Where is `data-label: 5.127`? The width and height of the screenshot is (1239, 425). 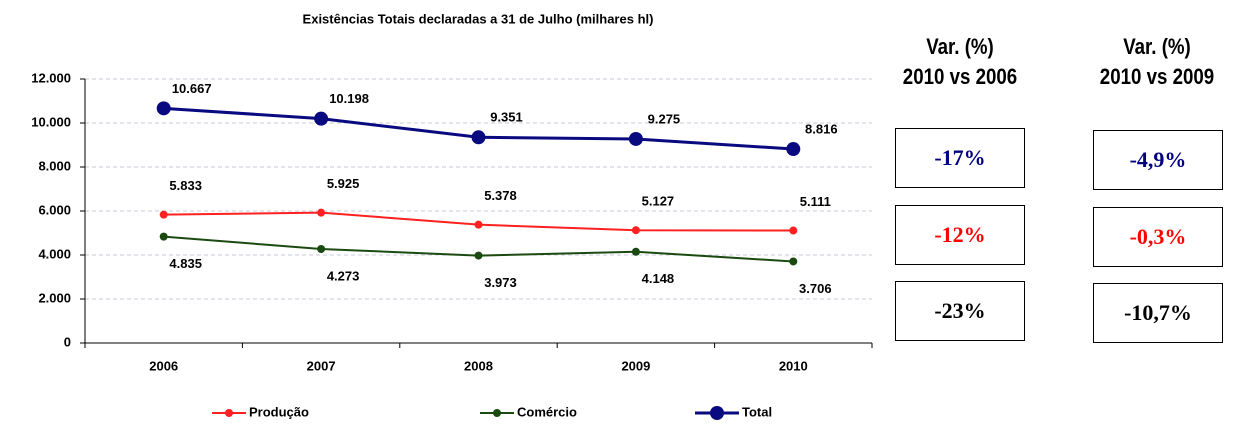 data-label: 5.127 is located at coordinates (658, 201).